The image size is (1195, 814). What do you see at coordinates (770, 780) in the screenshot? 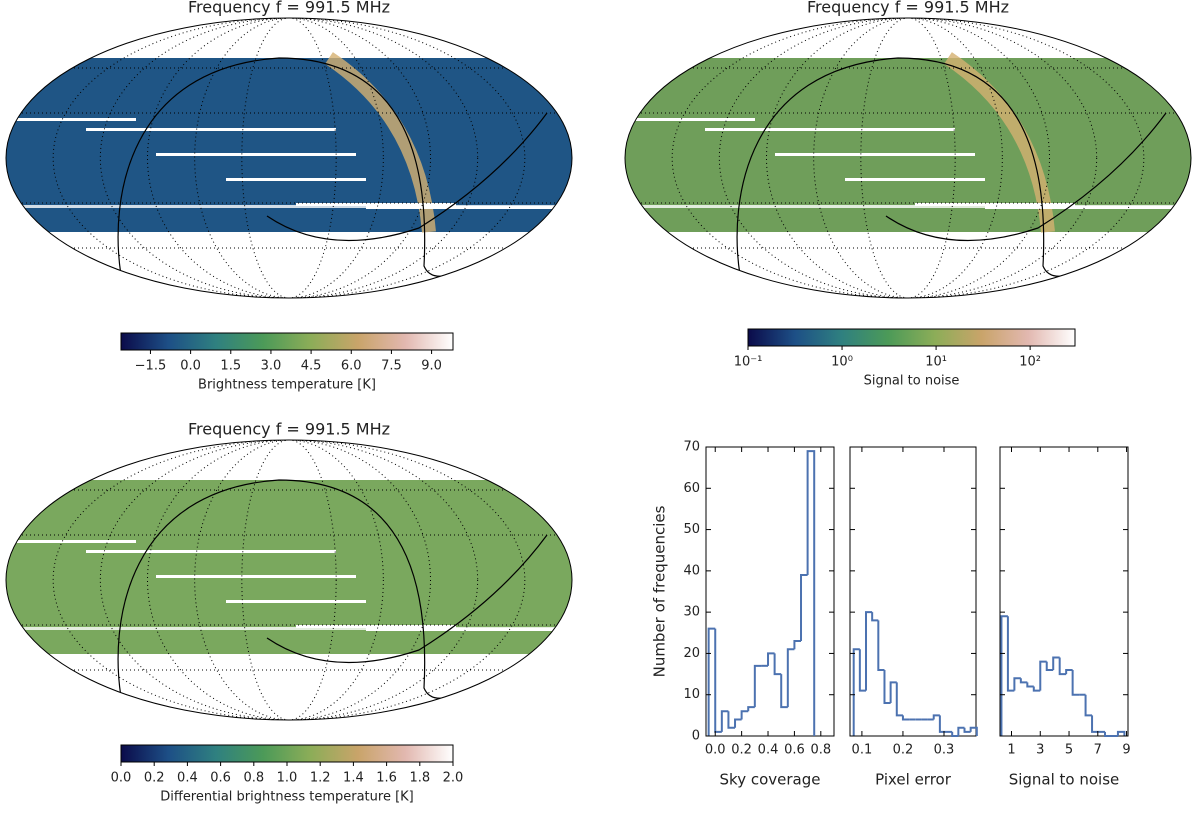
I see `x-axis-label: Sky coverage` at bounding box center [770, 780].